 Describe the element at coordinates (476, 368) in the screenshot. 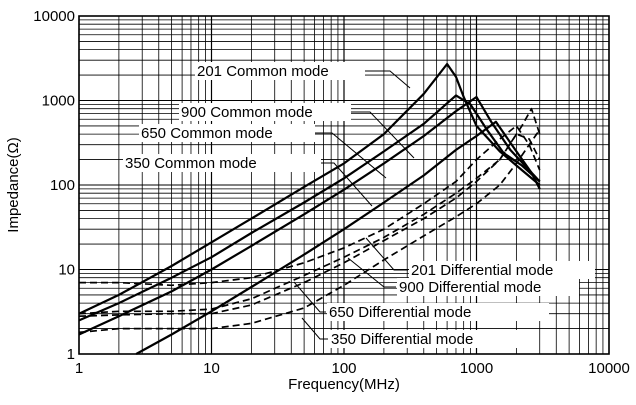

I see `x-tick-label: 1000` at that location.